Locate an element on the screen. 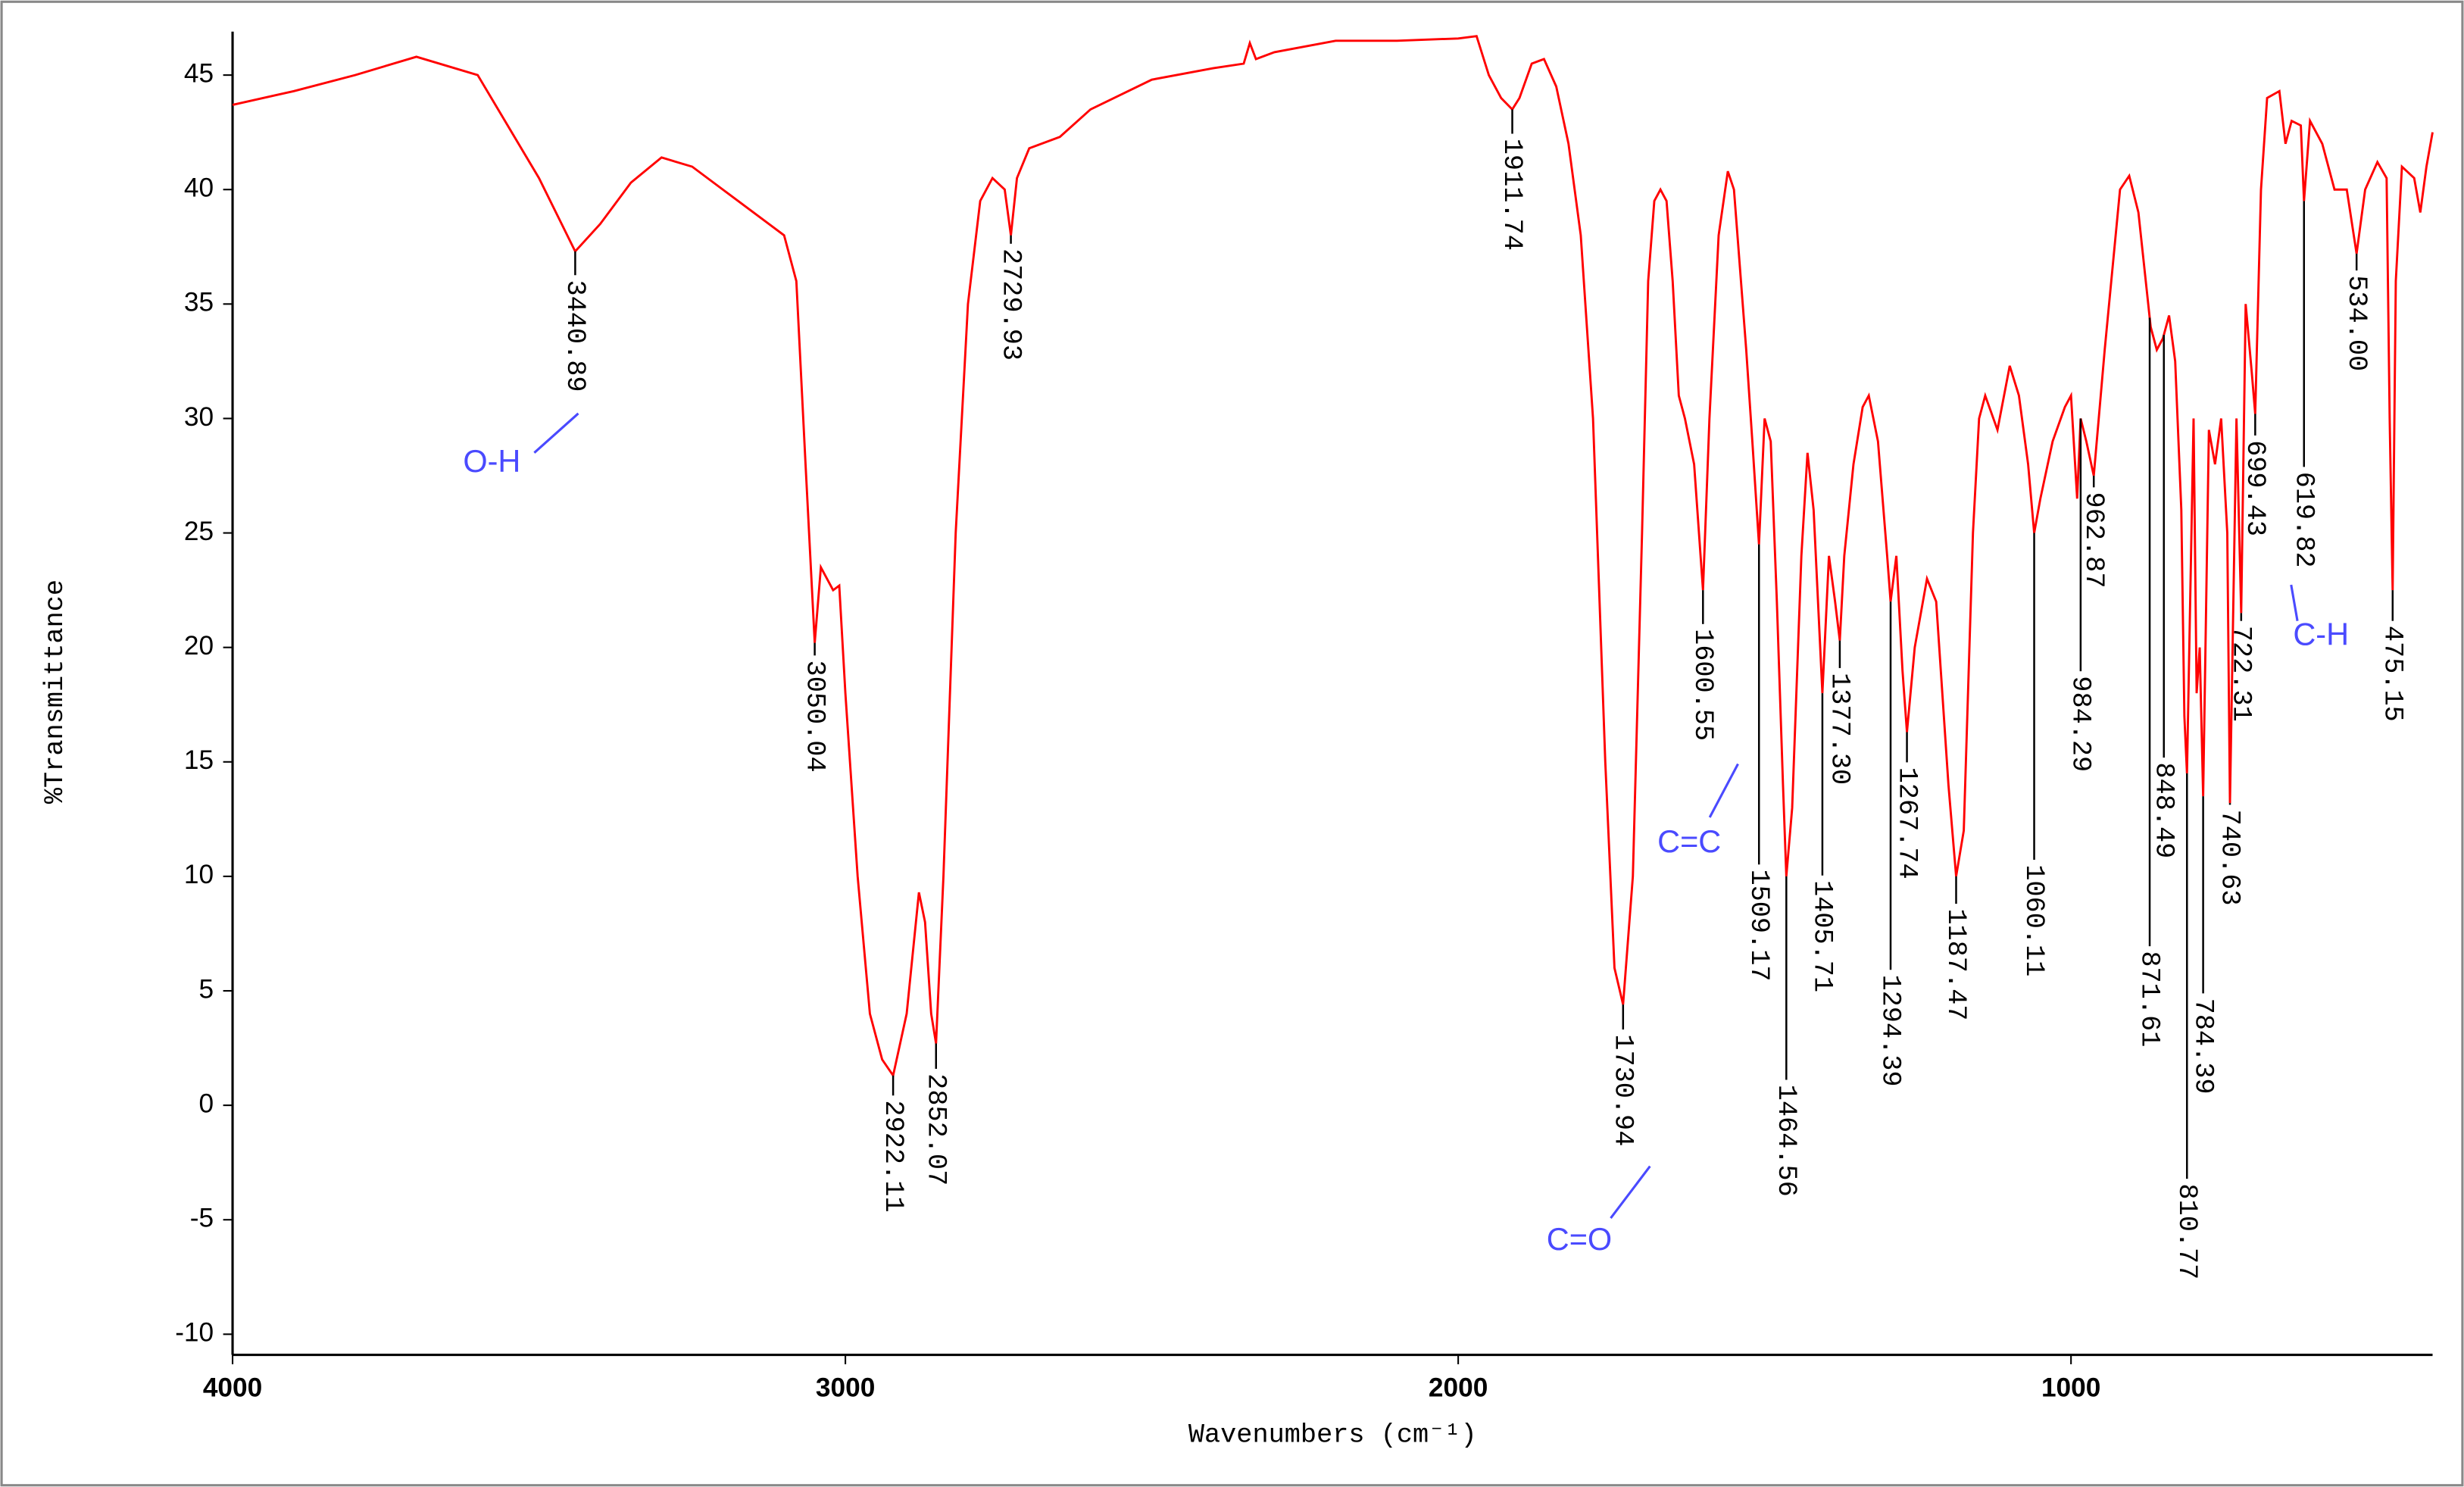 The image size is (2464, 1487). peak-label: 810.77 is located at coordinates (2187, 1231).